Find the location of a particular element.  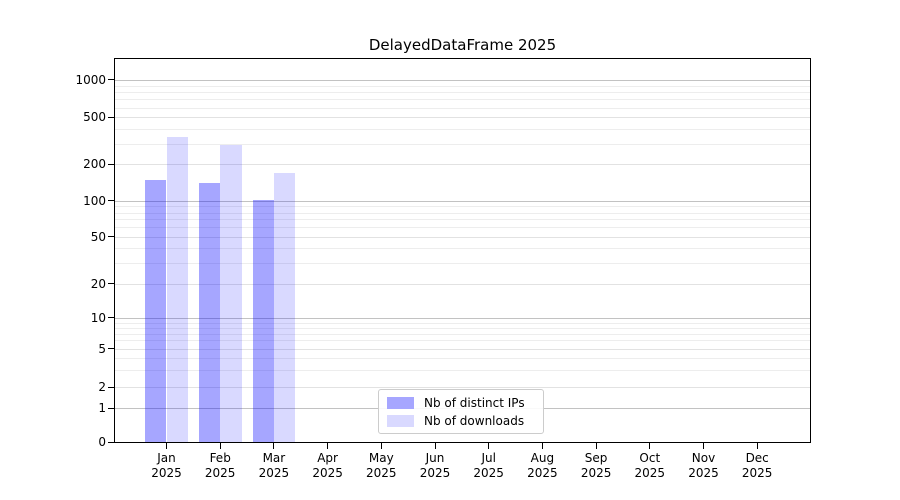

x-tick-month: Feb is located at coordinates (220, 458).